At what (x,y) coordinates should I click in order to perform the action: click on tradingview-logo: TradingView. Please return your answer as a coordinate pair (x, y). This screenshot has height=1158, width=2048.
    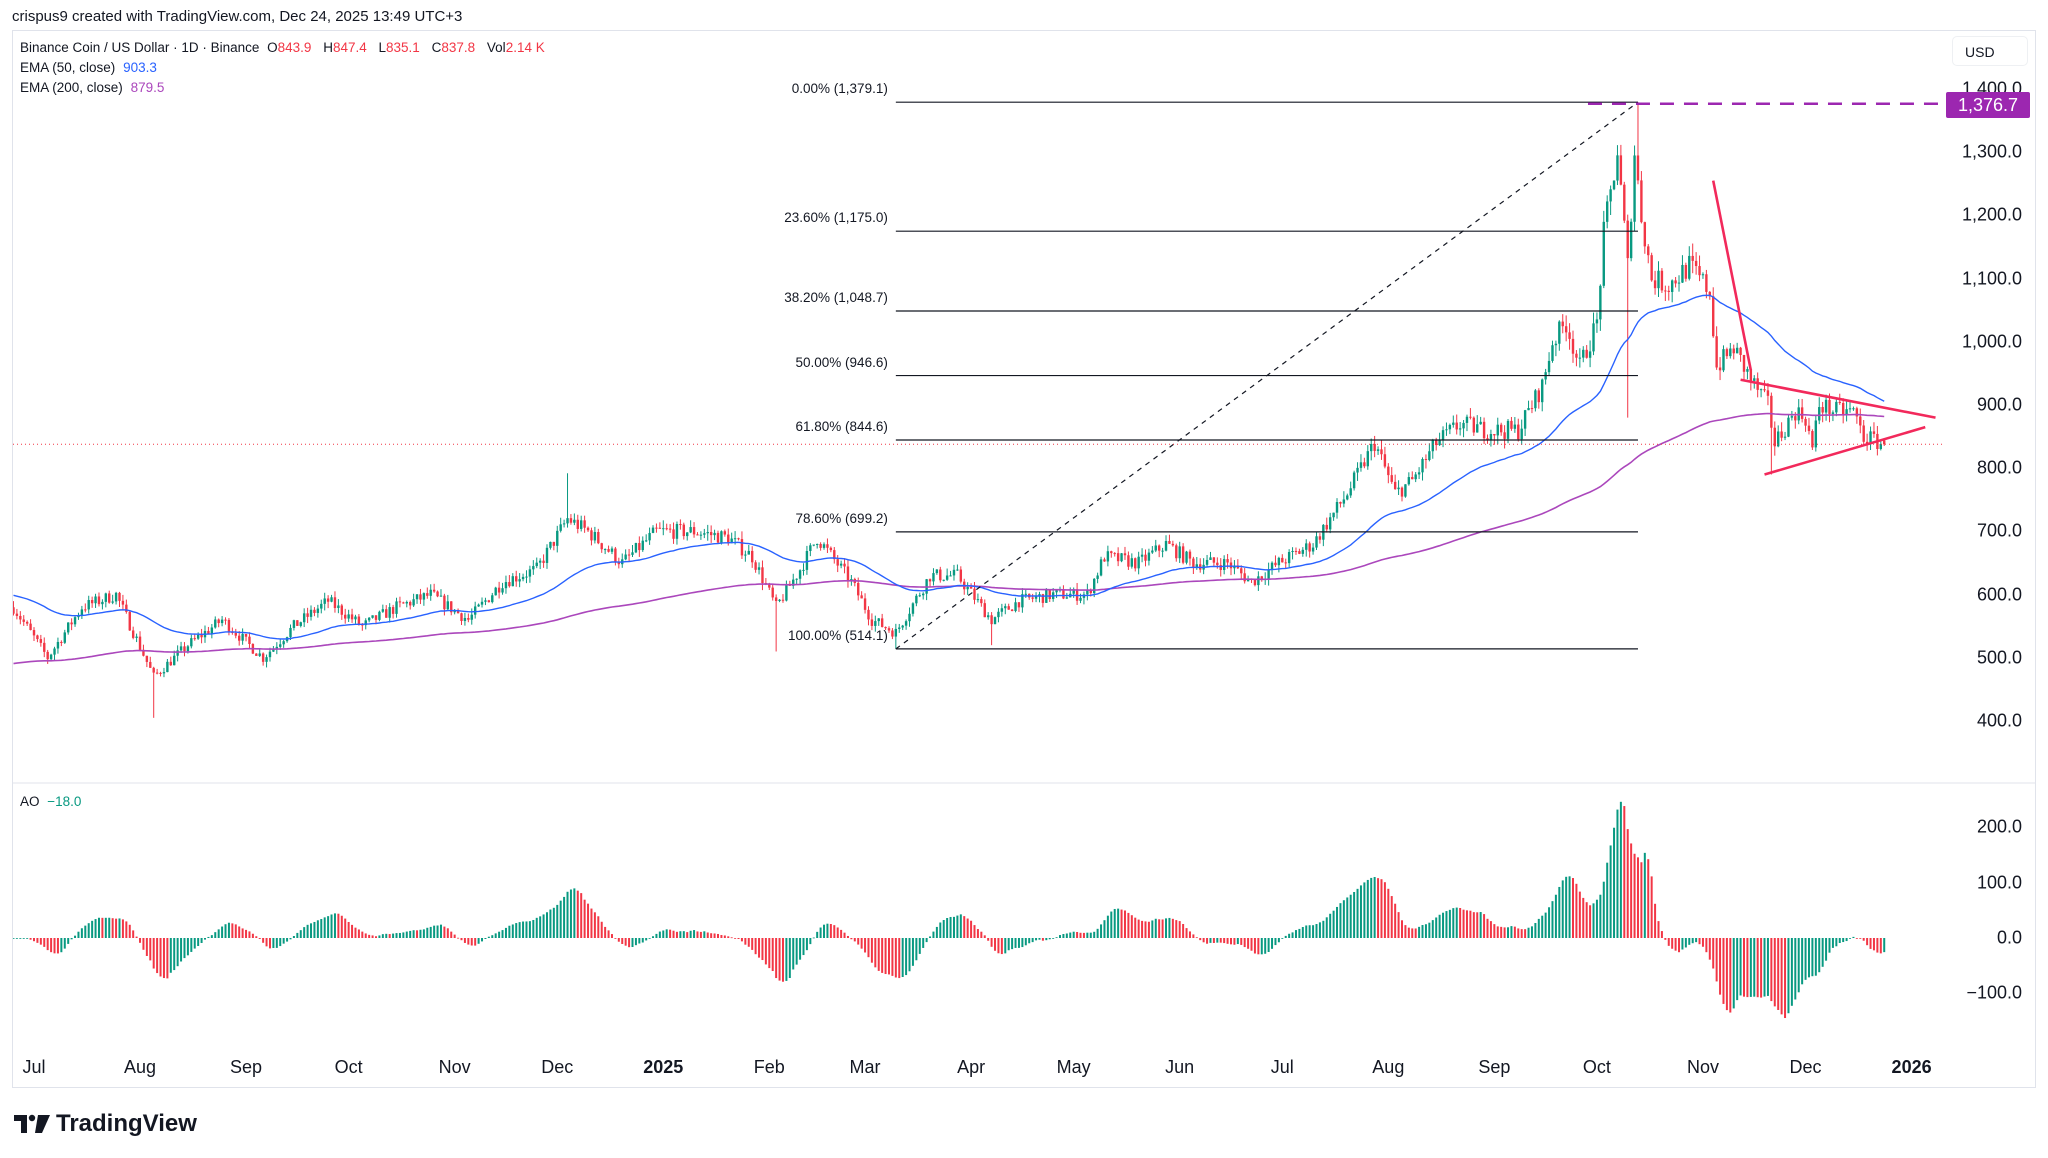
    Looking at the image, I should click on (105, 1124).